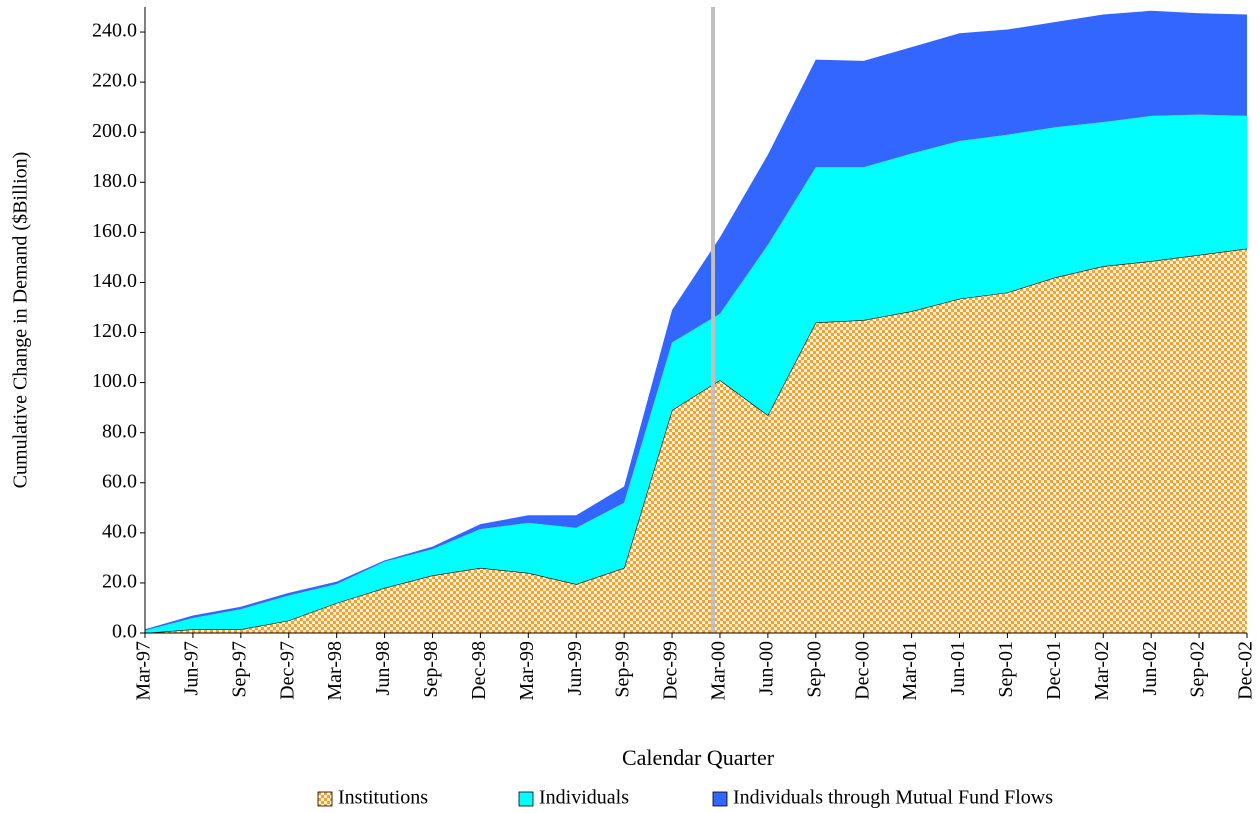 This screenshot has height=813, width=1259. I want to click on x-tick-label: Mar-97, so click(144, 671).